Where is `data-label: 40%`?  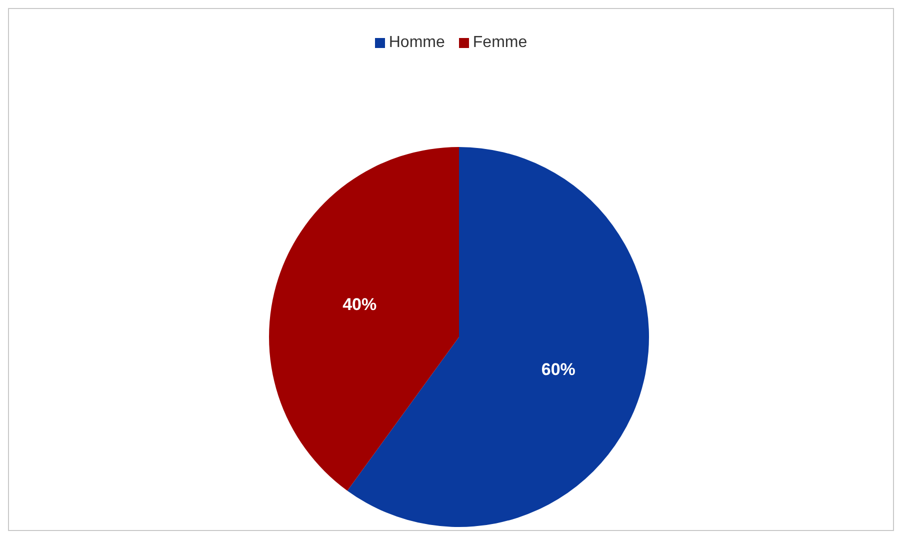 data-label: 40% is located at coordinates (359, 304).